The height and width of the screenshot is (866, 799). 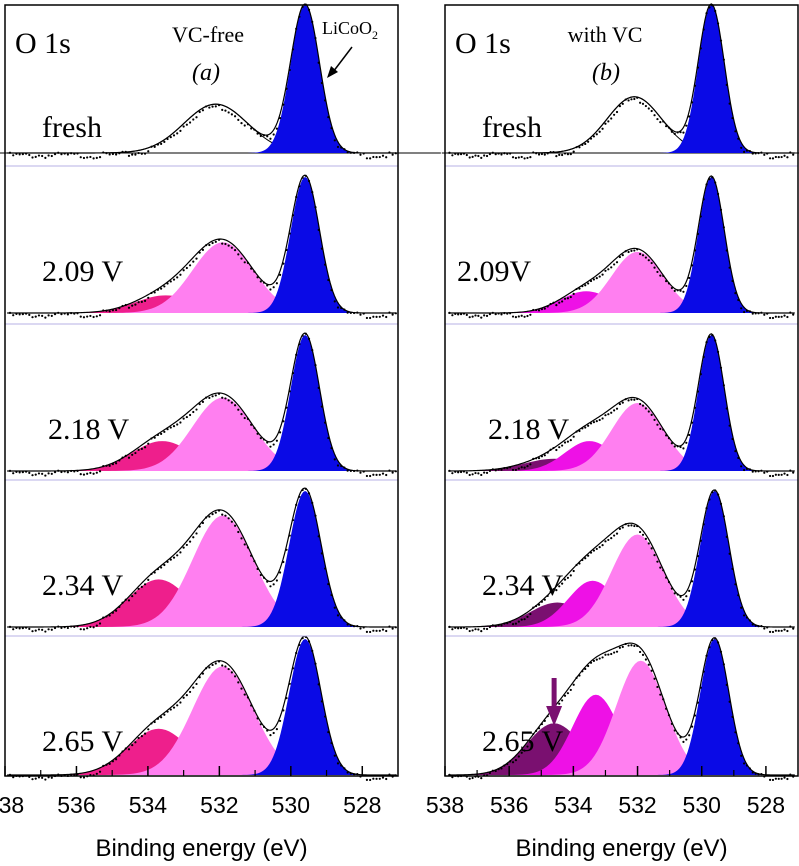 What do you see at coordinates (592, 603) in the screenshot?
I see `component-peak` at bounding box center [592, 603].